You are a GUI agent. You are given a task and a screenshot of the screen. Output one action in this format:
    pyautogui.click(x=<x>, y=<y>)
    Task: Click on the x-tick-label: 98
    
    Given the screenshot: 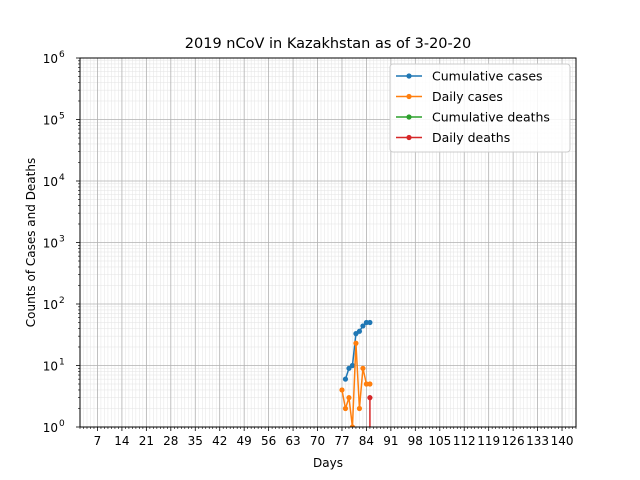 What is the action you would take?
    pyautogui.click(x=415, y=441)
    